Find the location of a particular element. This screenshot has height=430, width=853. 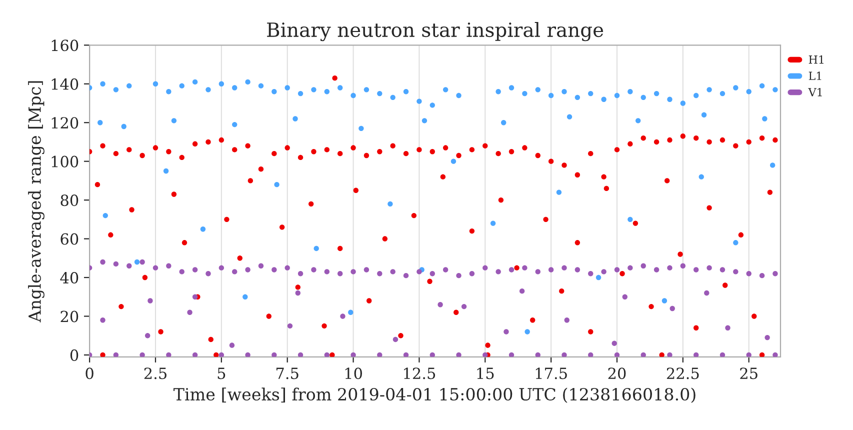

y-tick-label: 40 is located at coordinates (69, 278).